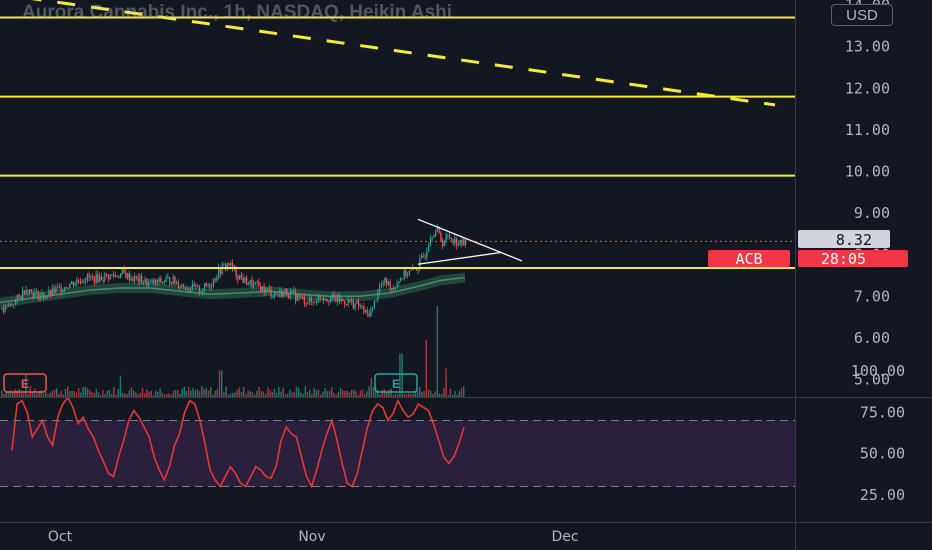  Describe the element at coordinates (862, 15) in the screenshot. I see `currency-selector: USD` at that location.